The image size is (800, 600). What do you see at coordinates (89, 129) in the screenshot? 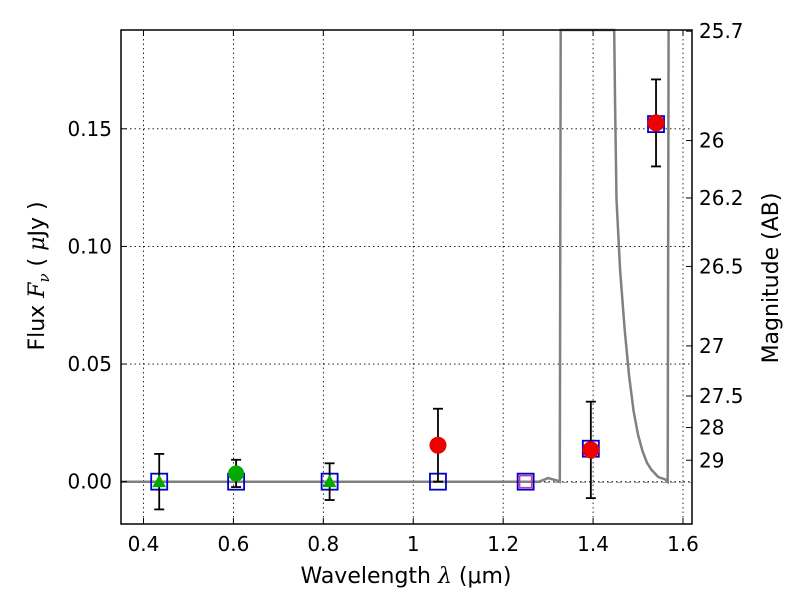
I see `y-tick-label-3: 0.15` at bounding box center [89, 129].